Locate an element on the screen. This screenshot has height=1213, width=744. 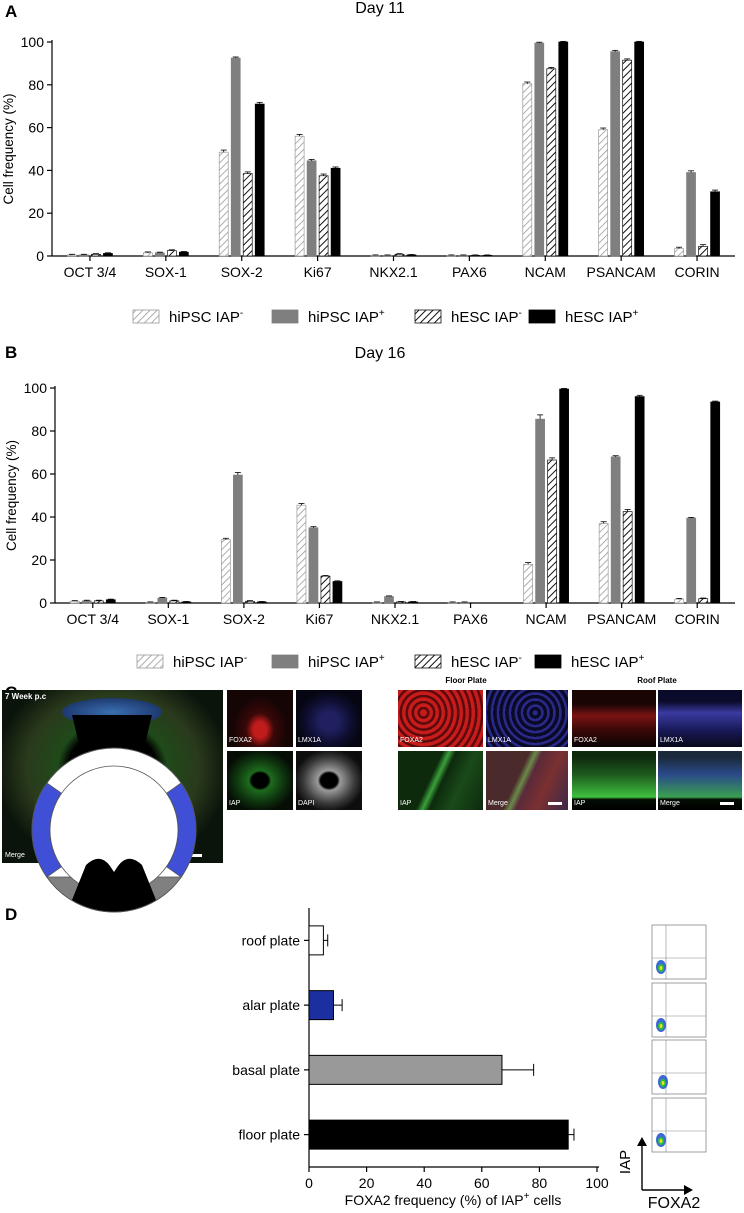
tile-foxa2-floor: FOXA2 is located at coordinates (440, 718).